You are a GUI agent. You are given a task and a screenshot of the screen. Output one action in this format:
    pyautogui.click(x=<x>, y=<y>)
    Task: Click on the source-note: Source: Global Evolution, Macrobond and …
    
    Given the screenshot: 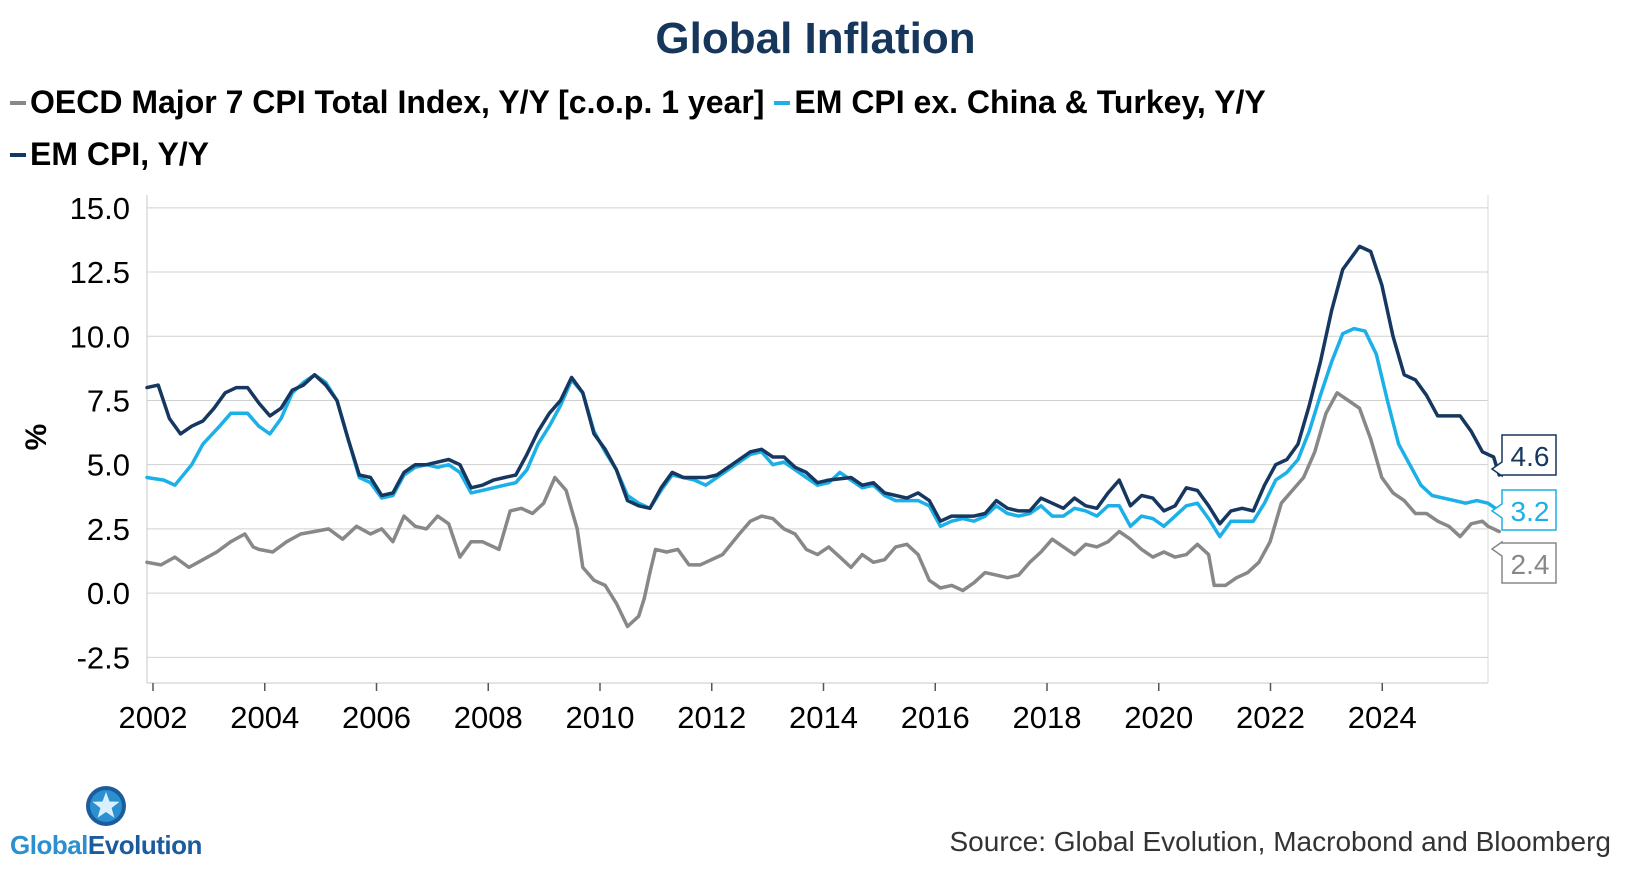 What is the action you would take?
    pyautogui.click(x=1280, y=841)
    